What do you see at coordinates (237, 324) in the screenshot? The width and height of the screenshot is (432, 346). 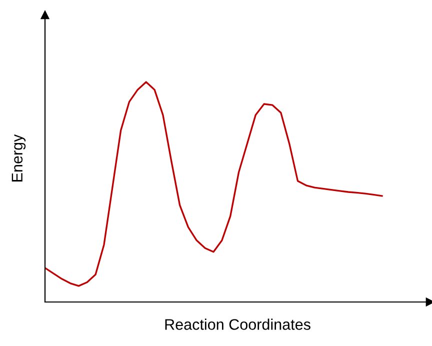 I see `x-axis-title: Reaction Coordinates` at bounding box center [237, 324].